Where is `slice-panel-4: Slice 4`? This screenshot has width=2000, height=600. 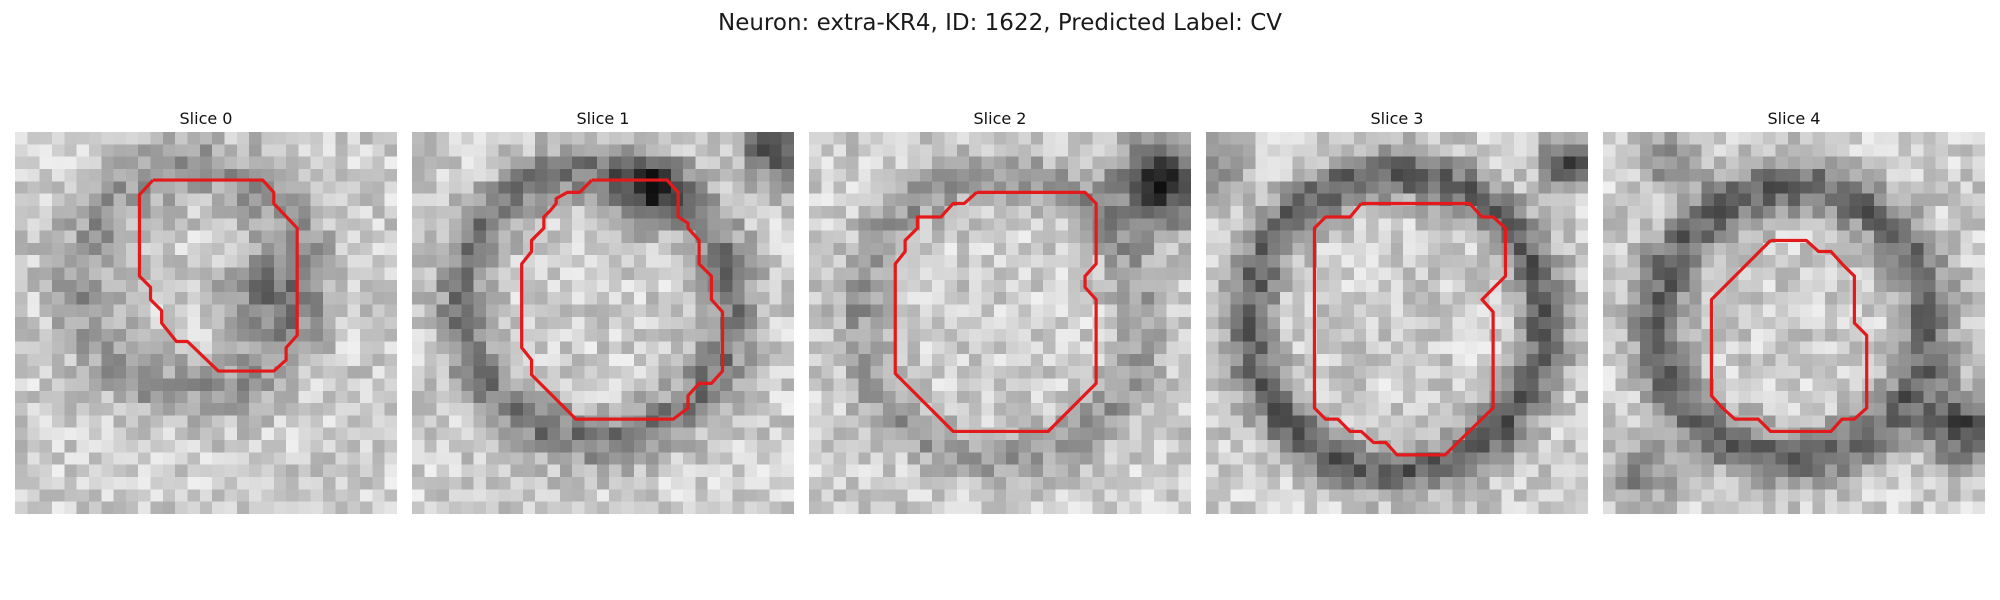 slice-panel-4: Slice 4 is located at coordinates (1794, 311).